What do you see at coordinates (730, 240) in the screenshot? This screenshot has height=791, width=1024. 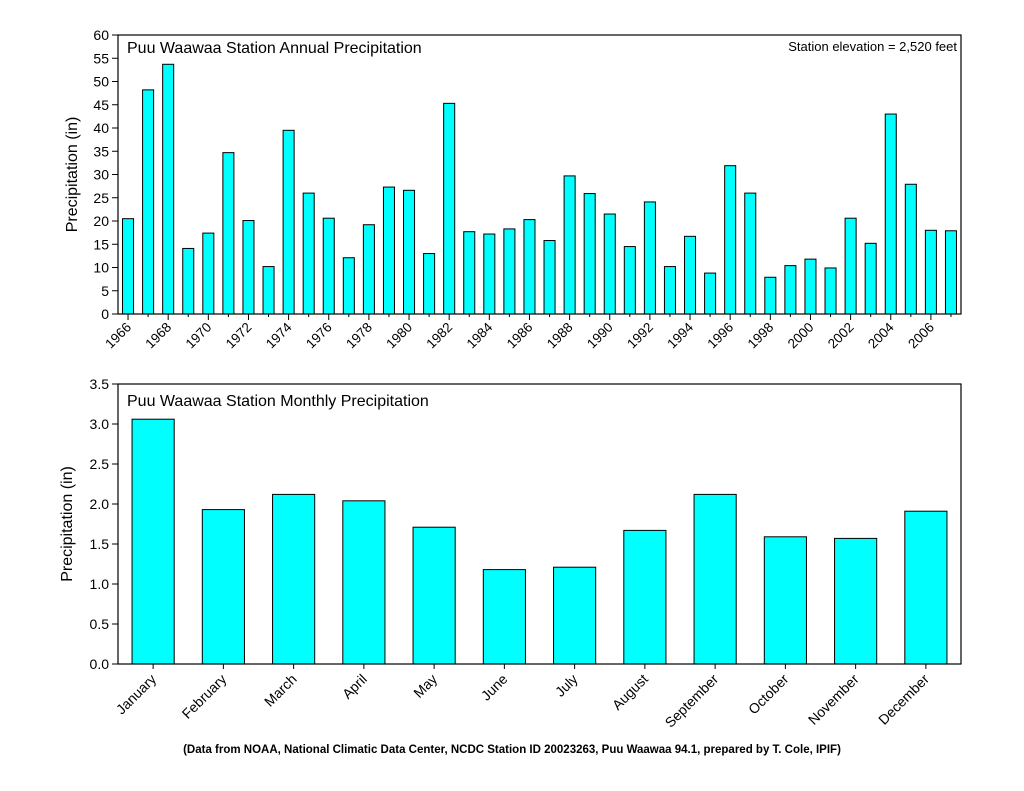 I see `bar-1996` at bounding box center [730, 240].